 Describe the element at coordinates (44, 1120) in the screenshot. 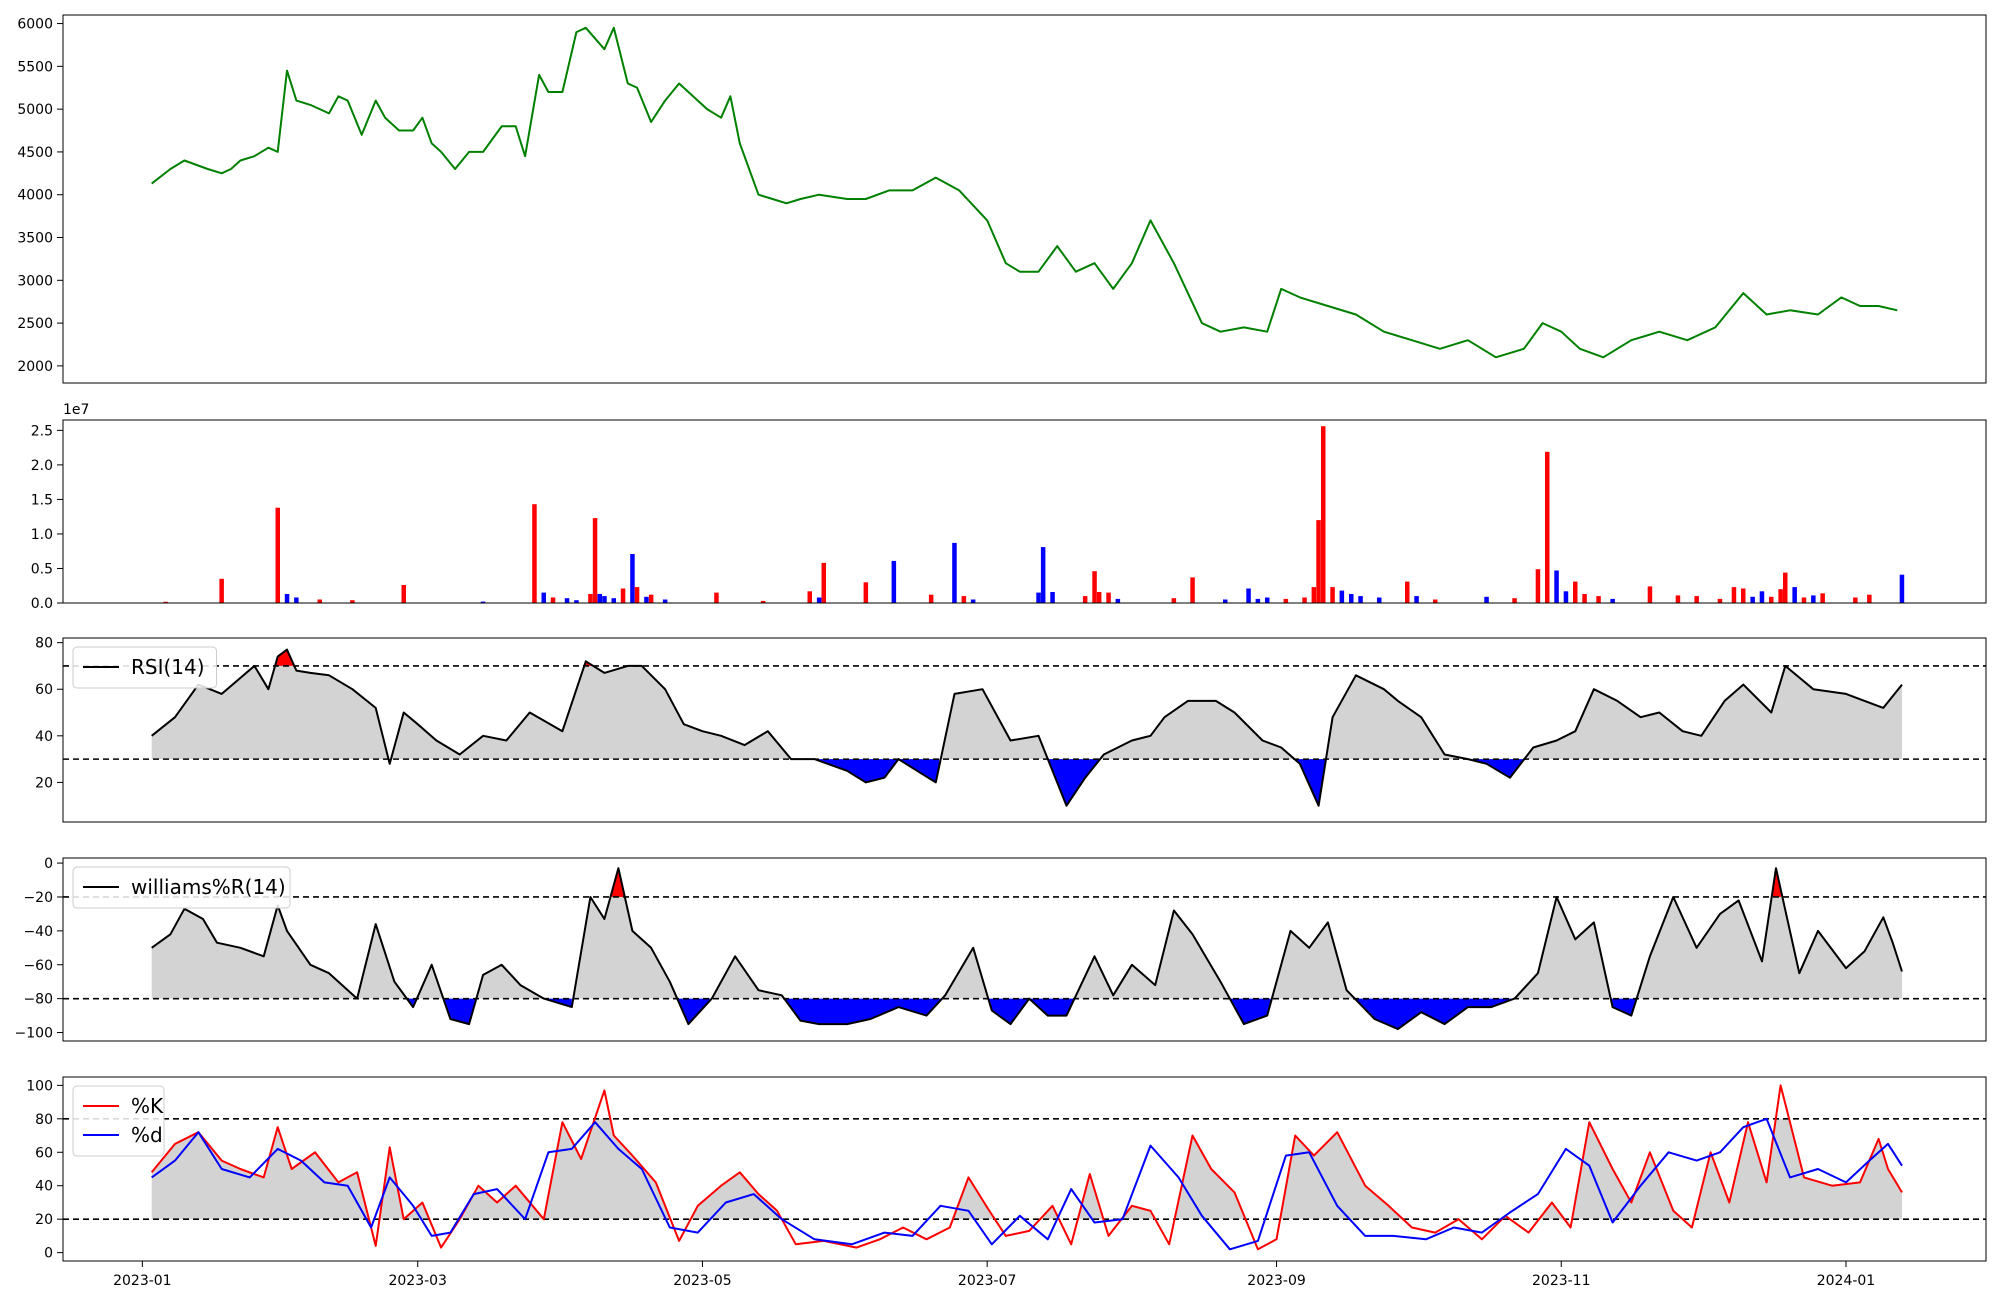

I see `y-tick-label: 80` at that location.